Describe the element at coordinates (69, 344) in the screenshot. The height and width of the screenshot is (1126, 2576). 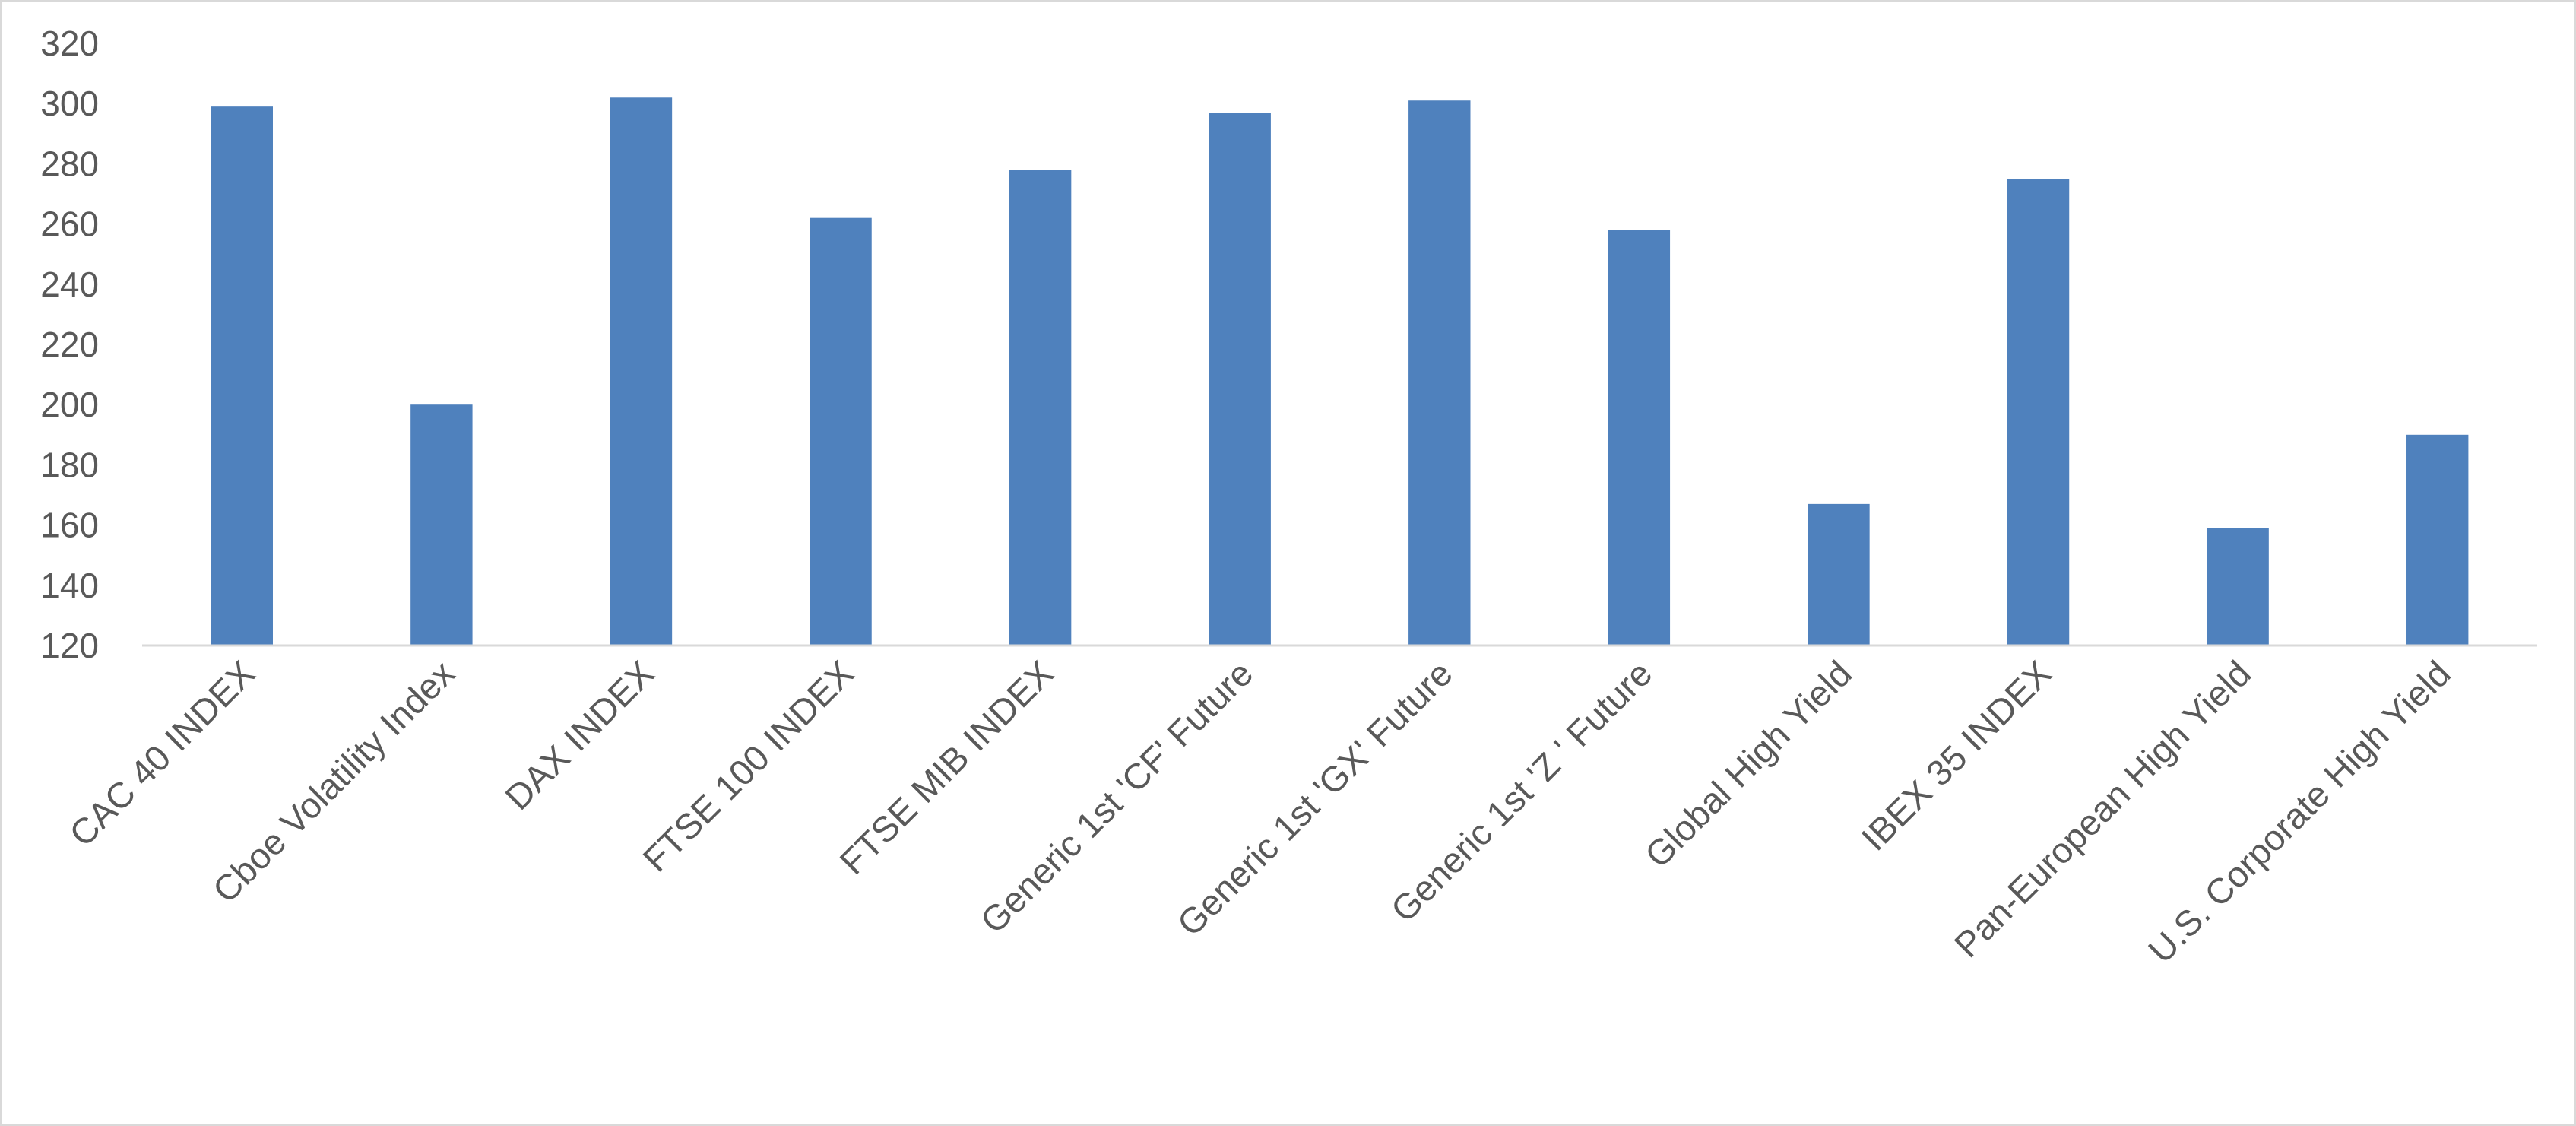
I see `y-tick-label: 220` at that location.